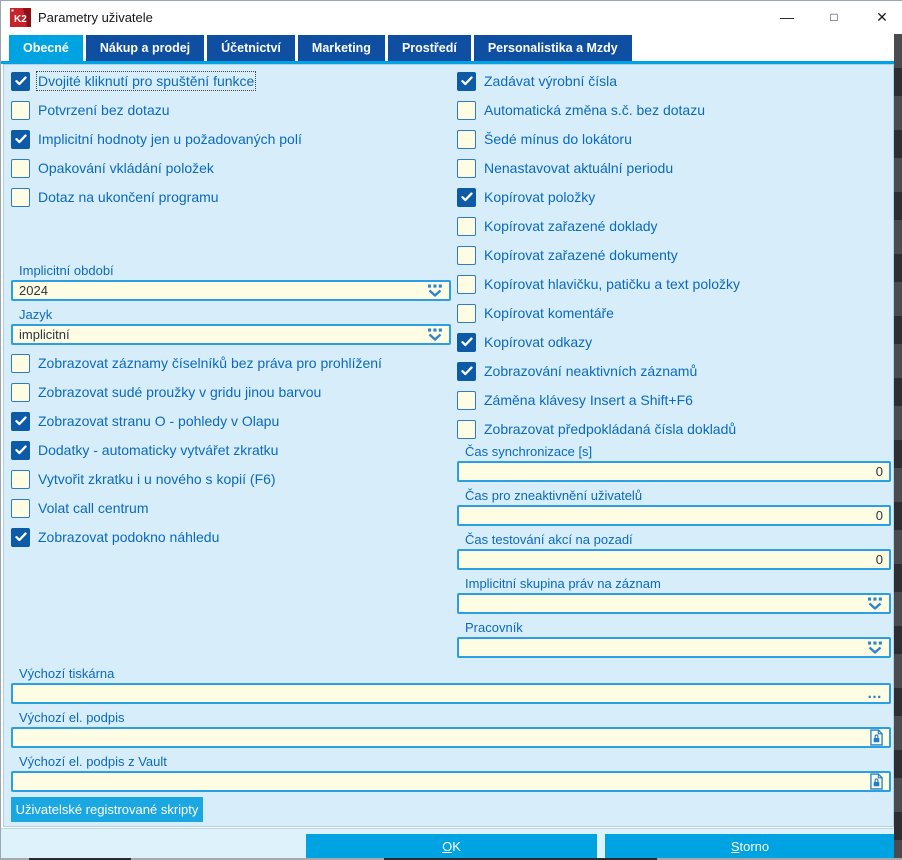  I want to click on input-vychozi-el-podpis, so click(451, 737).